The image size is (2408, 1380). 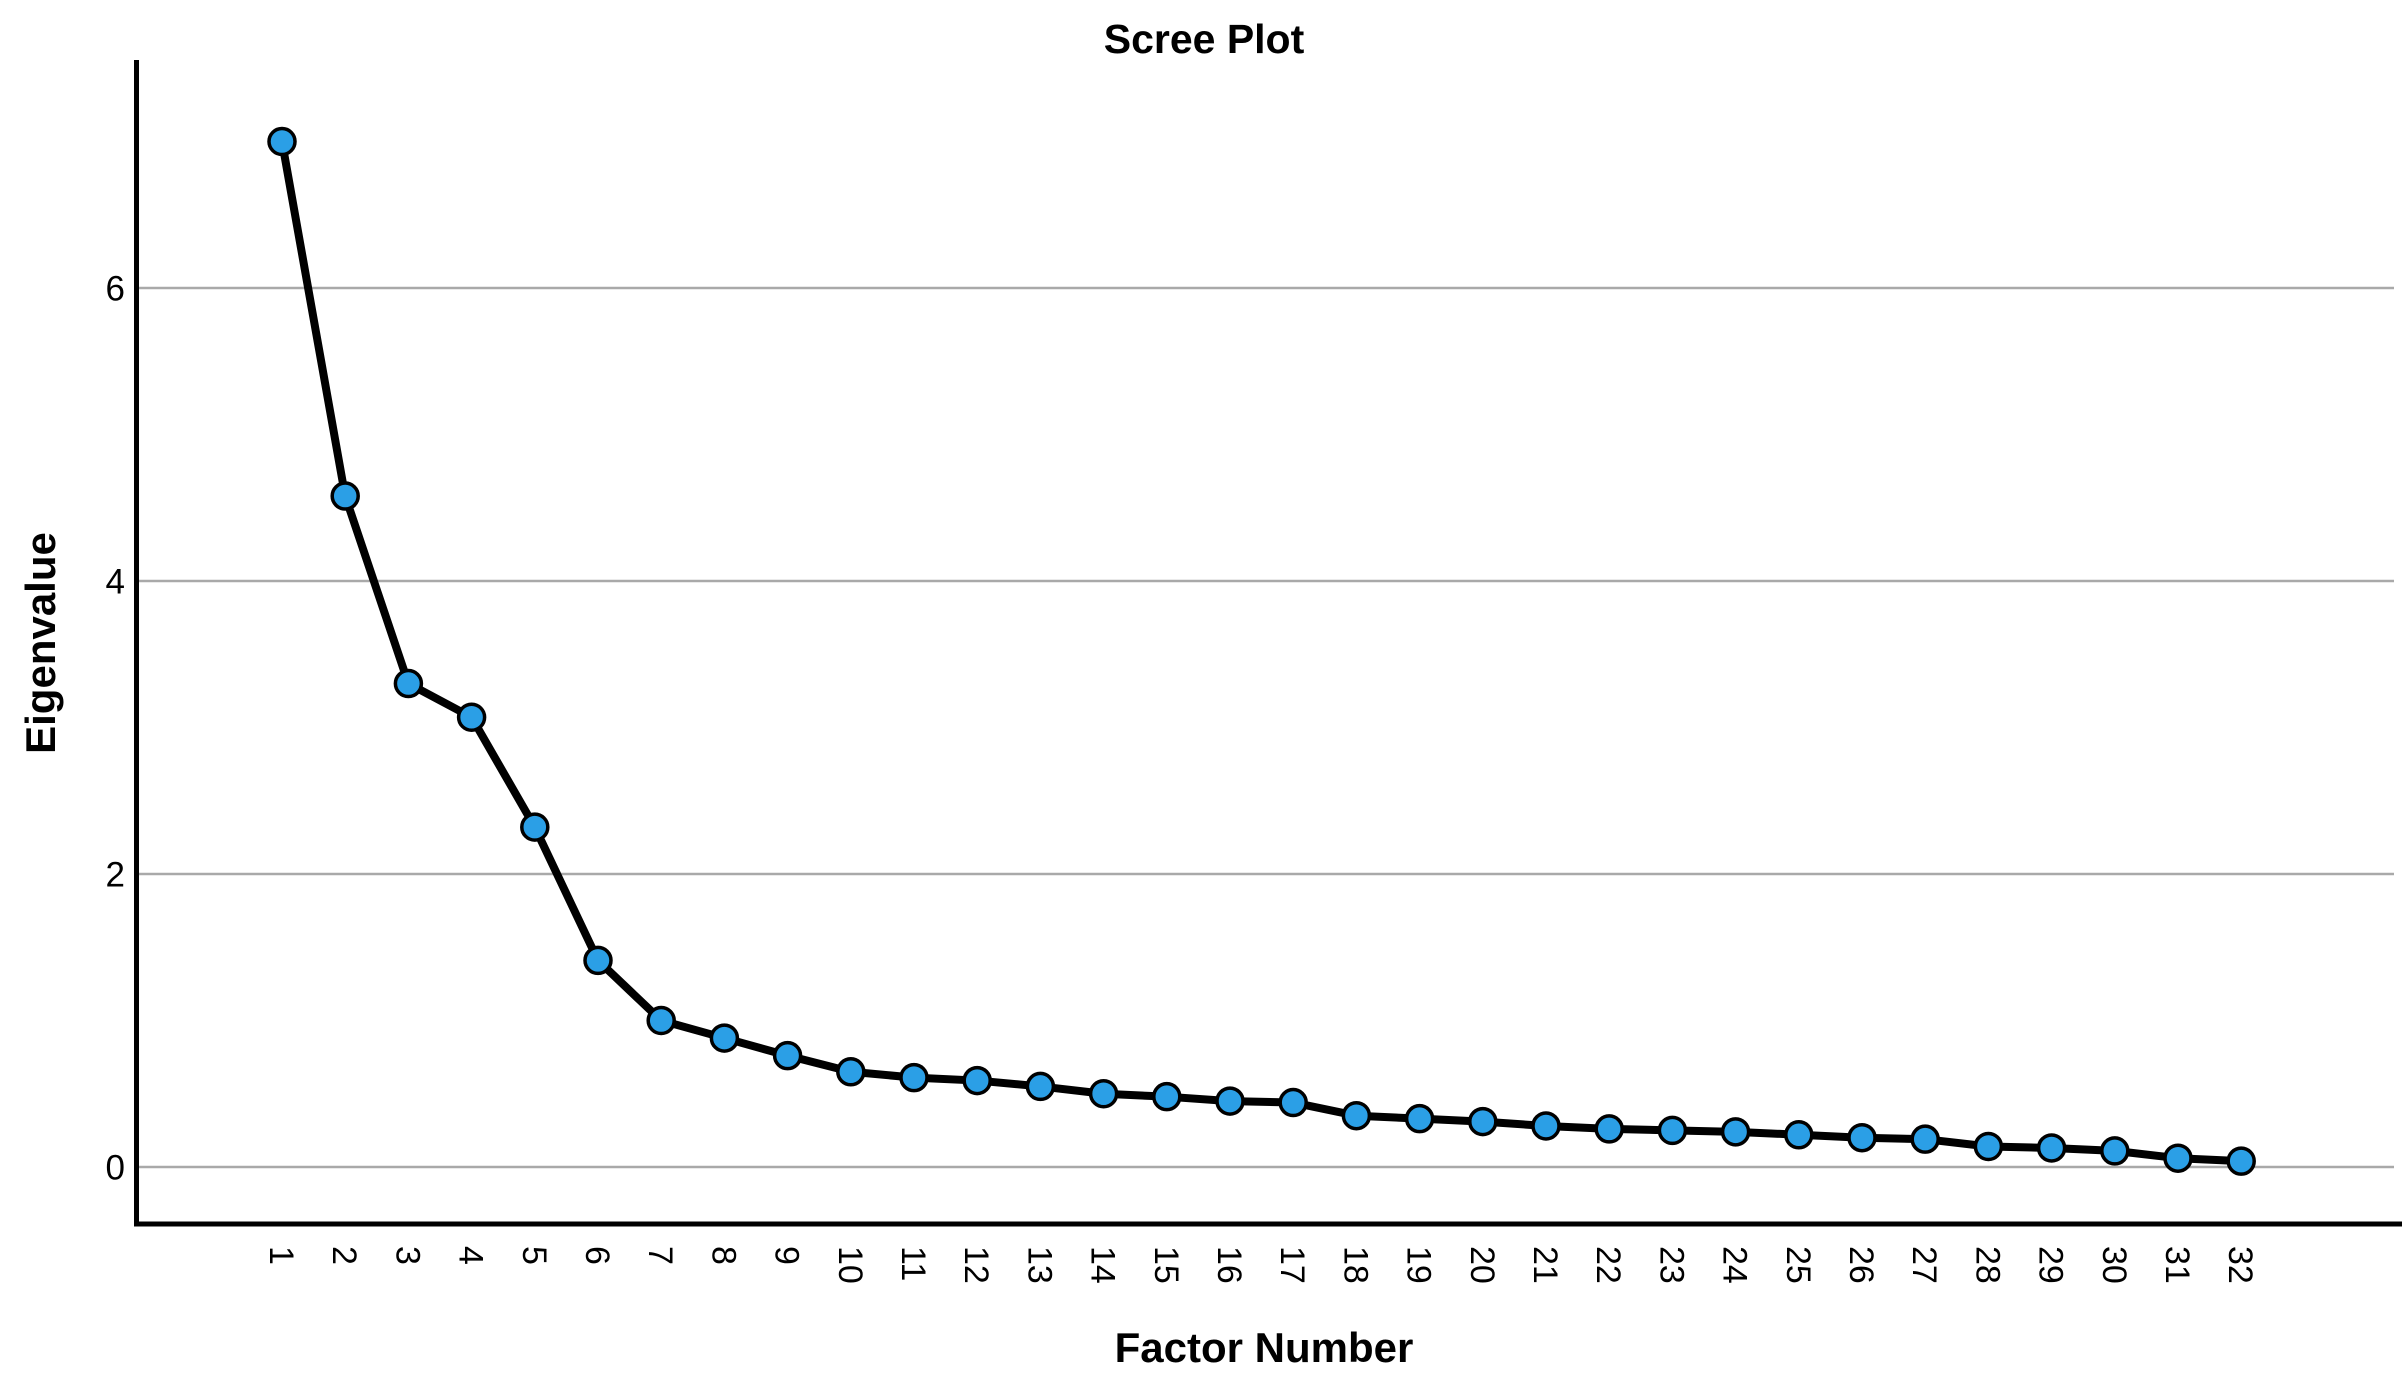 I want to click on chart-title: Scree Plot, so click(x=1204, y=39).